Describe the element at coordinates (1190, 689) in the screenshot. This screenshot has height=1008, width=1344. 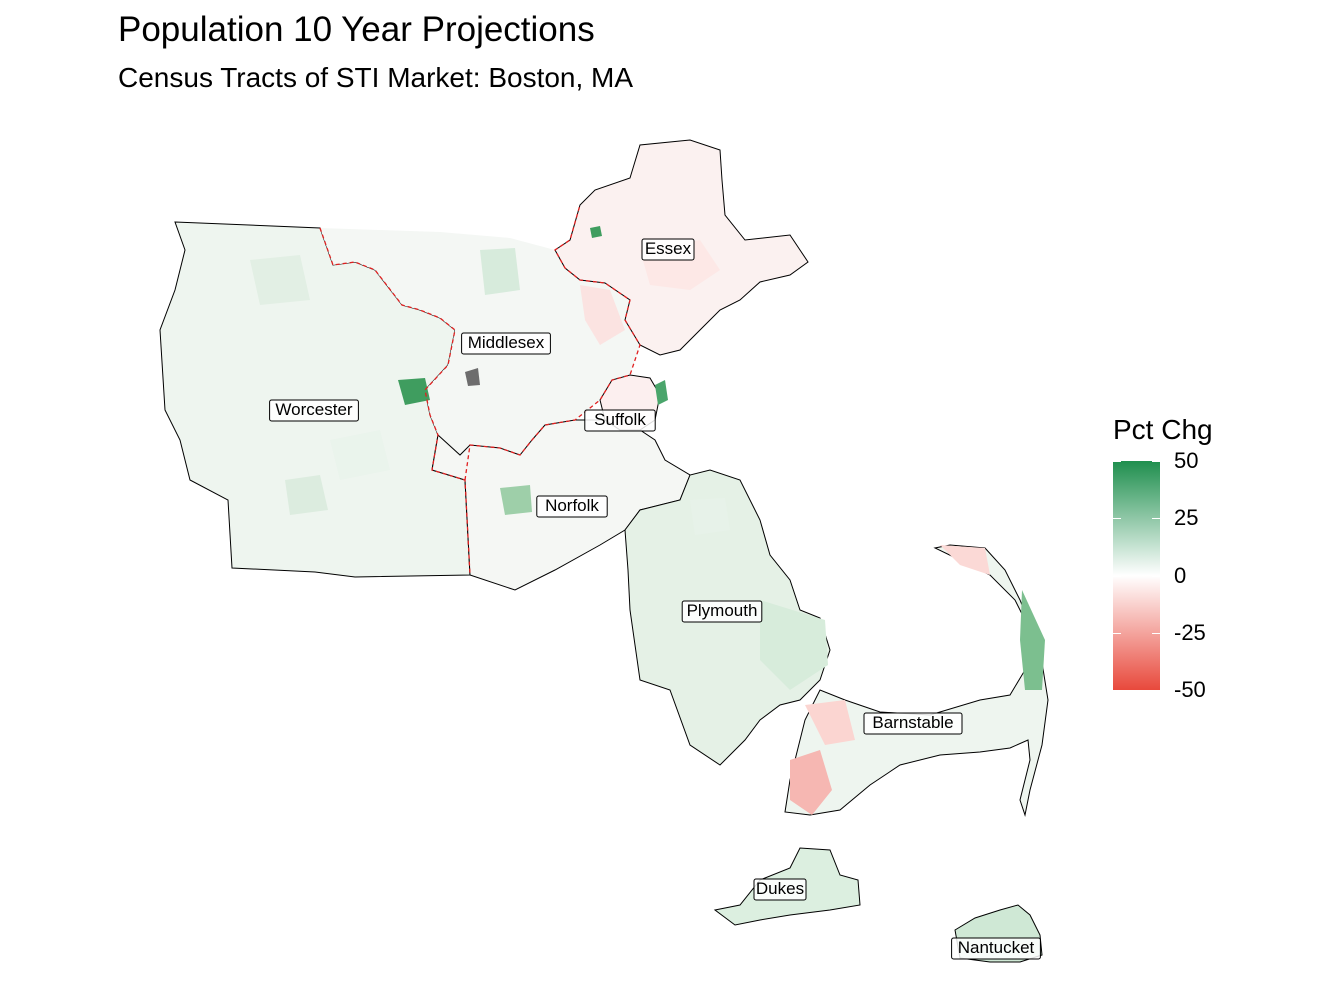
I see `legend-tick-label: -50` at that location.